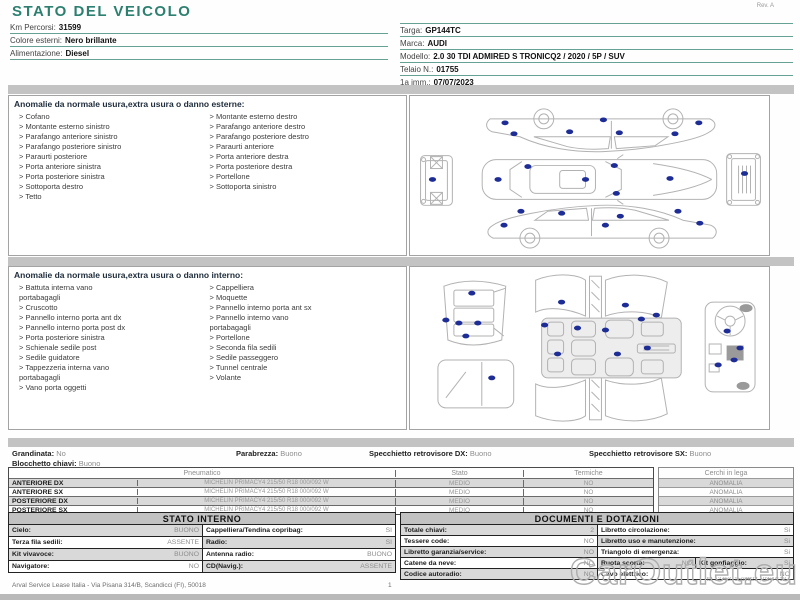  Describe the element at coordinates (596, 30) in the screenshot. I see `info-row-targa: Targa: GP144TC` at that location.